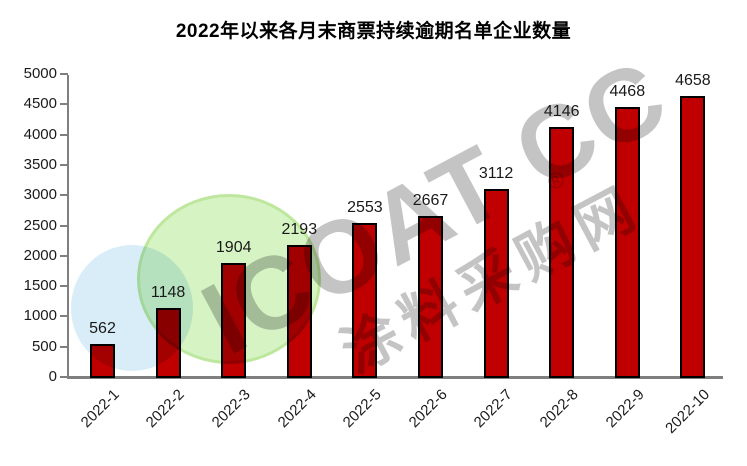  What do you see at coordinates (40, 316) in the screenshot?
I see `y-axis-tick-label: 1000` at bounding box center [40, 316].